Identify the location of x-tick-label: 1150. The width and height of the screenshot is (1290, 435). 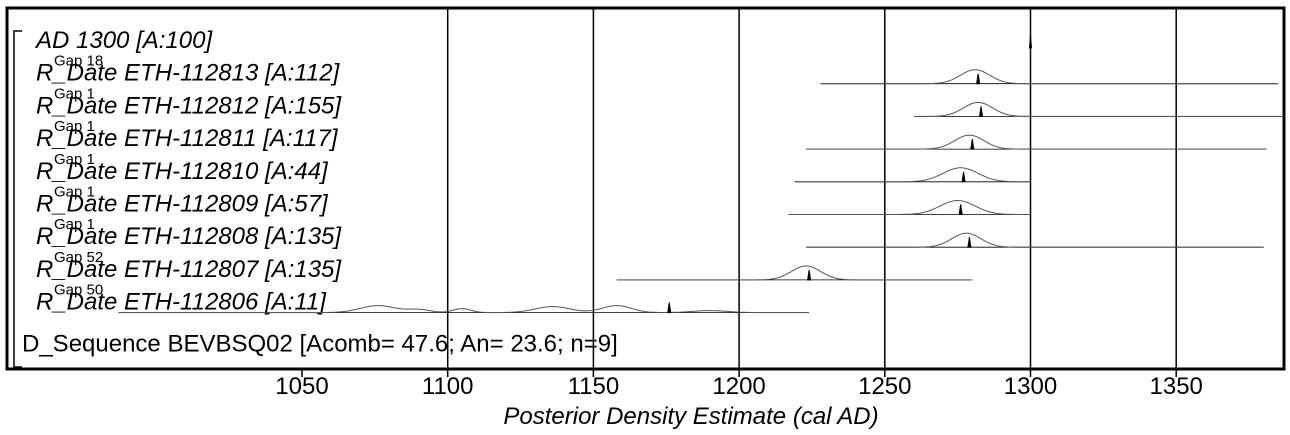
(594, 386).